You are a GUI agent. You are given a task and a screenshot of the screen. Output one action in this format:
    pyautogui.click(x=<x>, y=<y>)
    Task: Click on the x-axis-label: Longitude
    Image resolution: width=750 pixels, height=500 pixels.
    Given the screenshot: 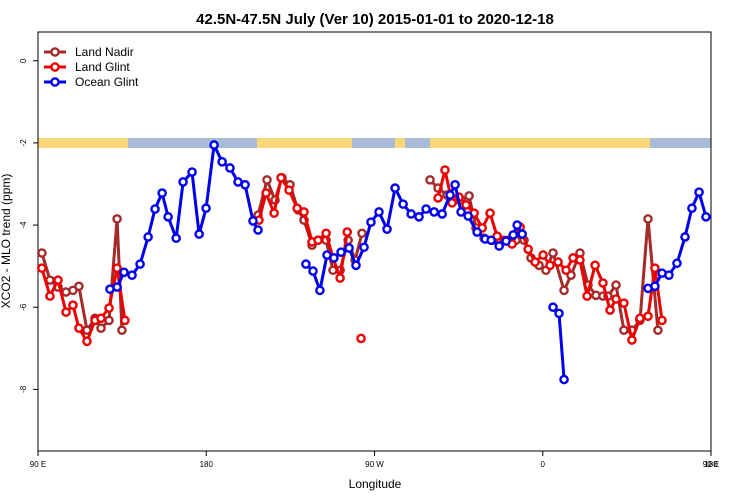 What is the action you would take?
    pyautogui.click(x=375, y=484)
    